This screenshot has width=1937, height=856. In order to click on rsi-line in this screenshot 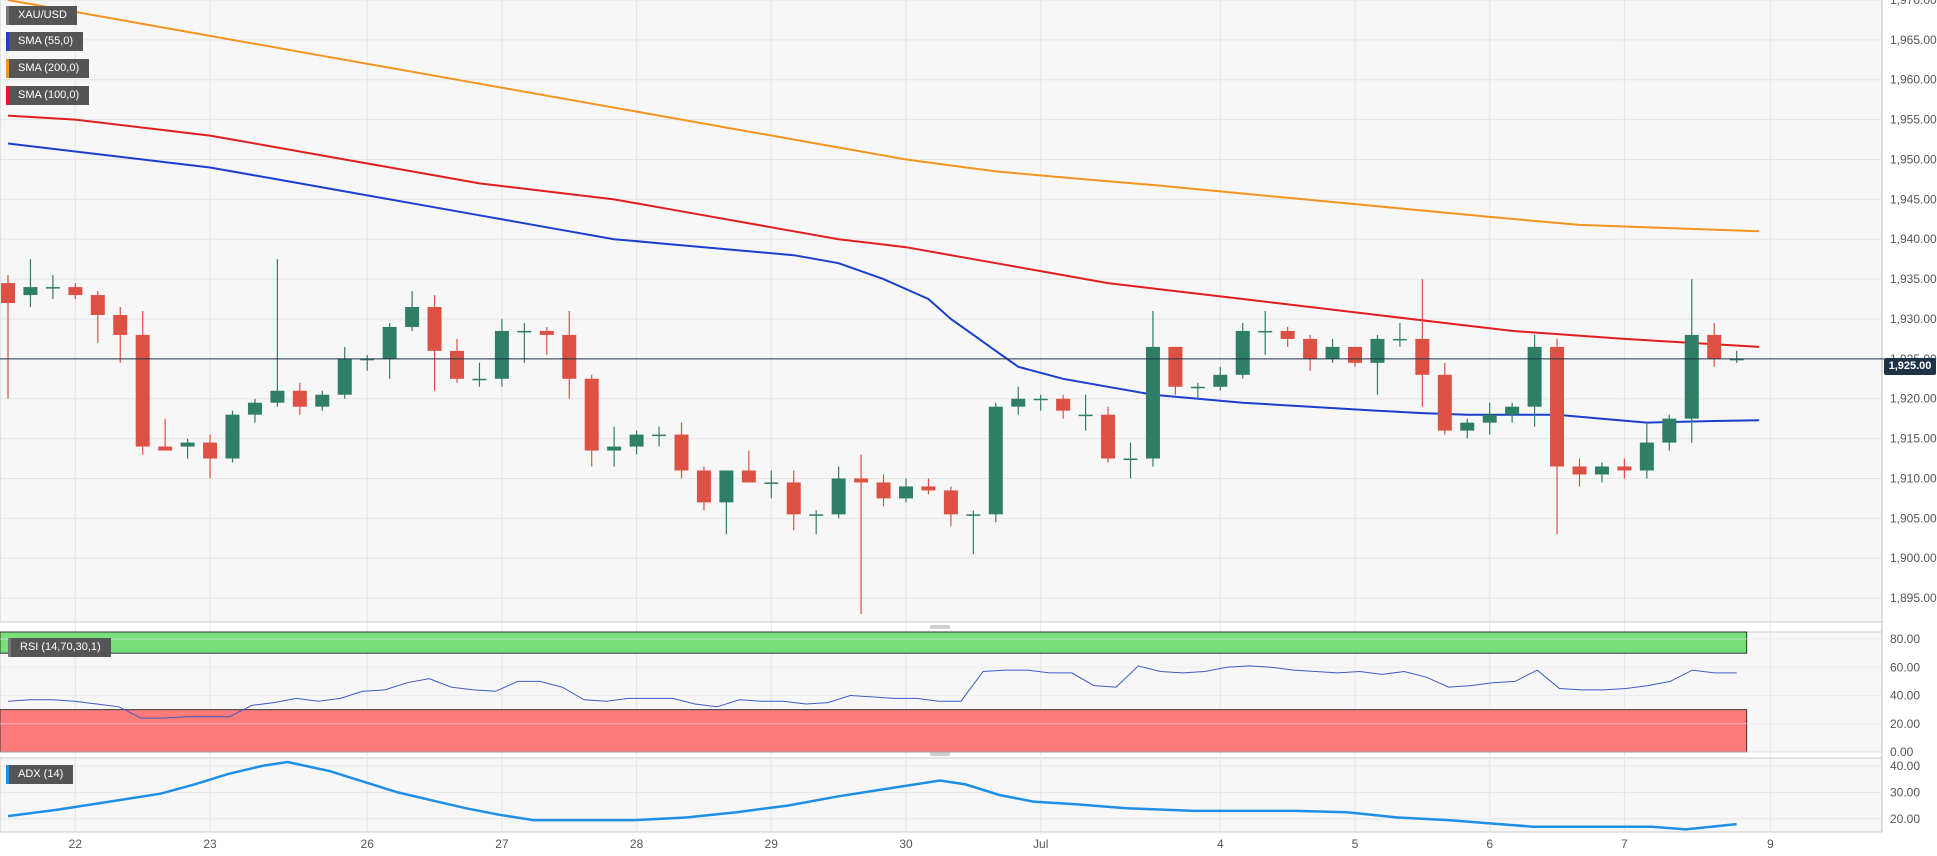, I will do `click(872, 692)`.